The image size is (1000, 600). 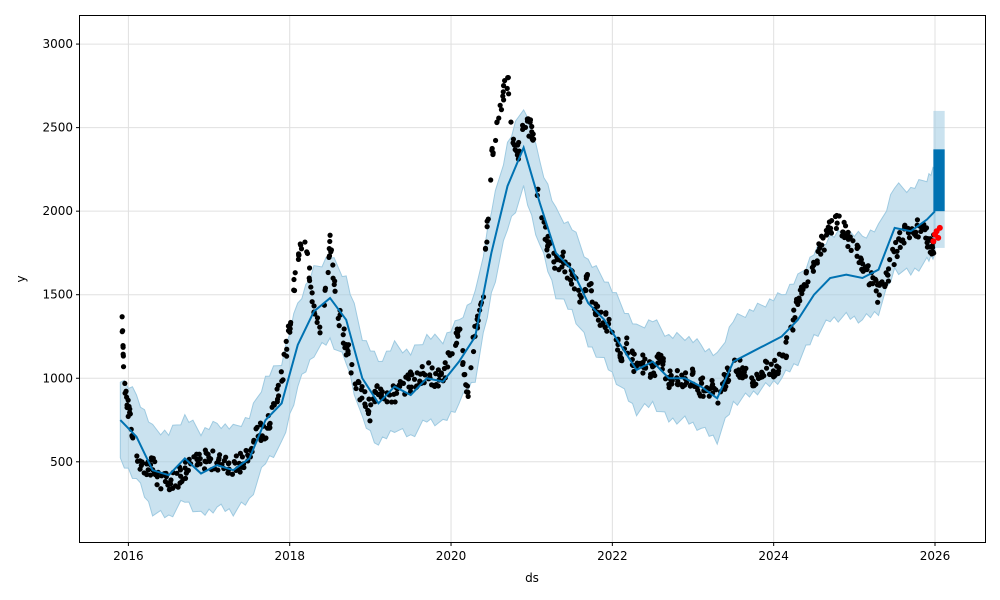 What do you see at coordinates (532, 578) in the screenshot?
I see `x-axis-label: ds` at bounding box center [532, 578].